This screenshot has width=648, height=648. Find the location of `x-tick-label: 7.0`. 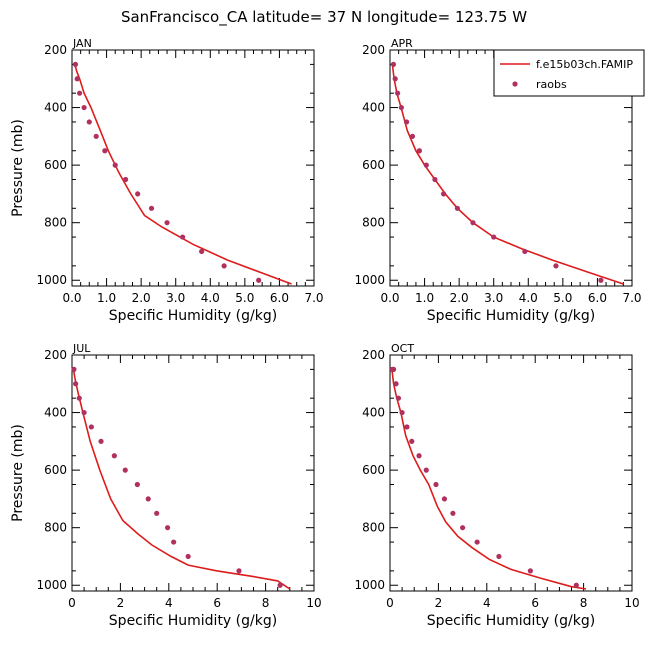

x-tick-label: 7.0 is located at coordinates (313, 298).